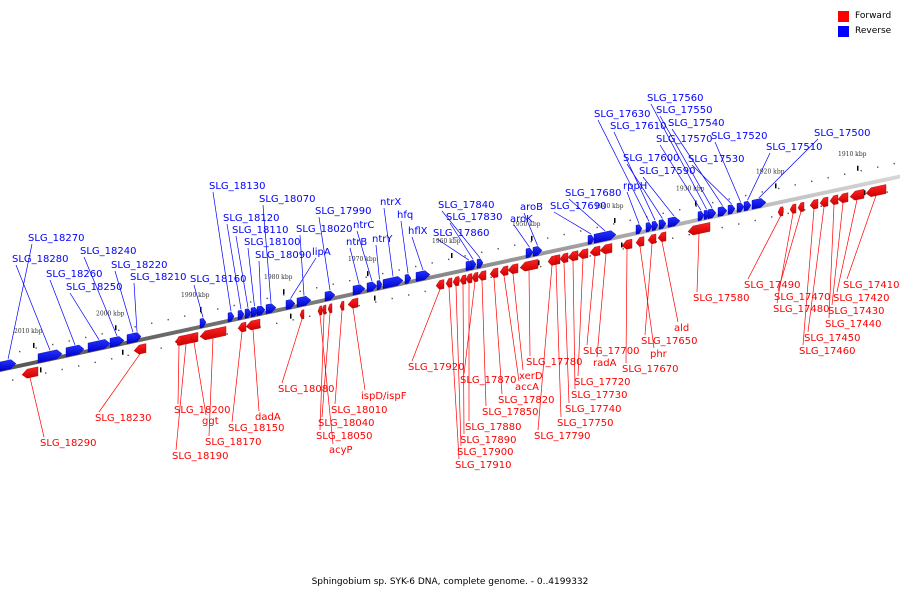 The height and width of the screenshot is (600, 900). I want to click on gene-label-slg-17510: SLG_17510, so click(794, 147).